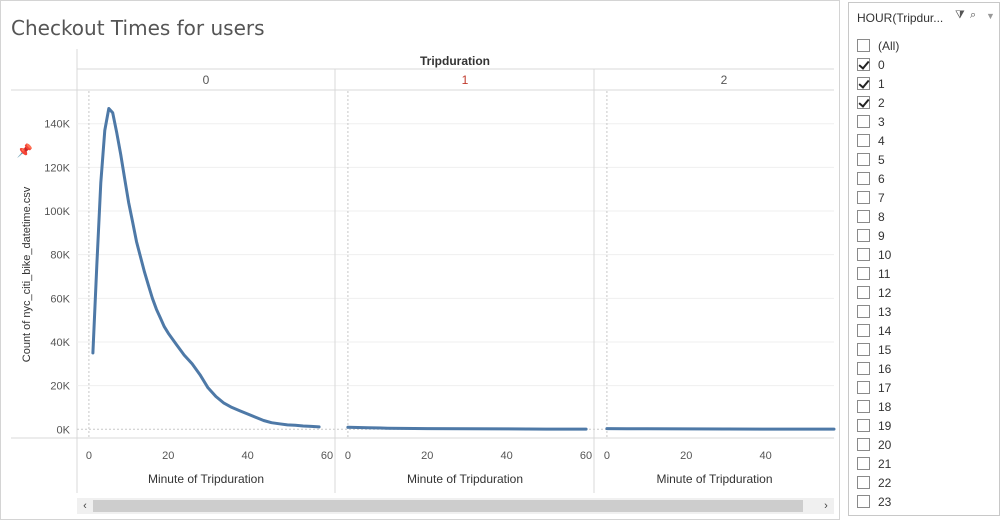 The height and width of the screenshot is (522, 1002). What do you see at coordinates (885, 425) in the screenshot?
I see `filter-item-label: 19` at bounding box center [885, 425].